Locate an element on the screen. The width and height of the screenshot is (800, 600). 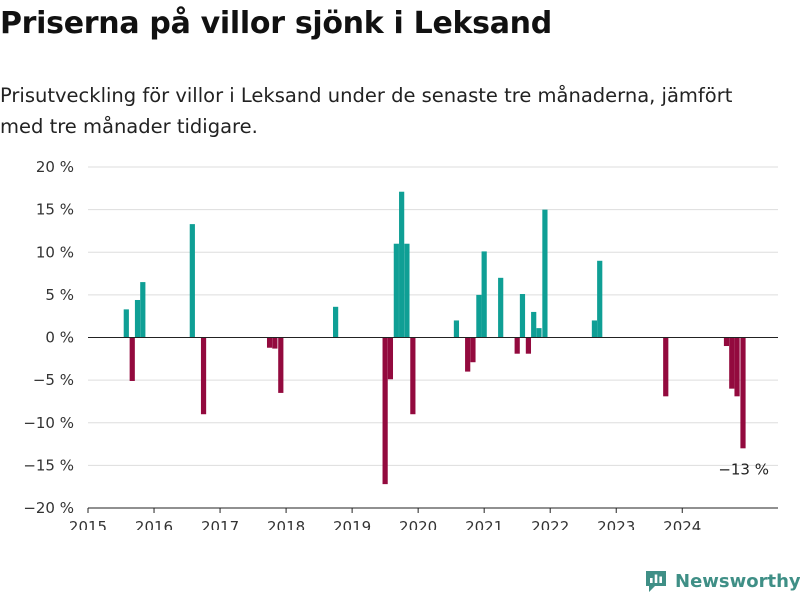
y-tick-label: 5 % is located at coordinates (59, 295).